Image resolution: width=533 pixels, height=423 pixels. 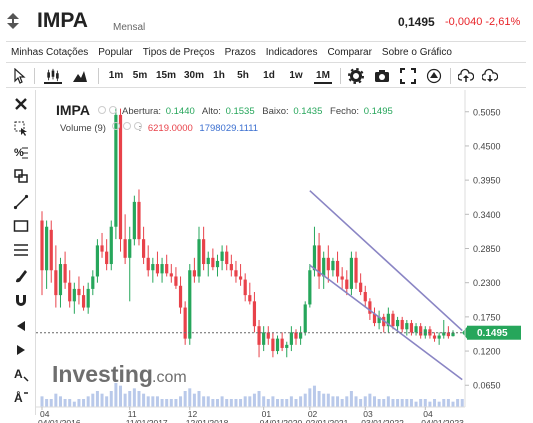 What do you see at coordinates (21, 398) in the screenshot?
I see `annotation-icon: Å` at bounding box center [21, 398].